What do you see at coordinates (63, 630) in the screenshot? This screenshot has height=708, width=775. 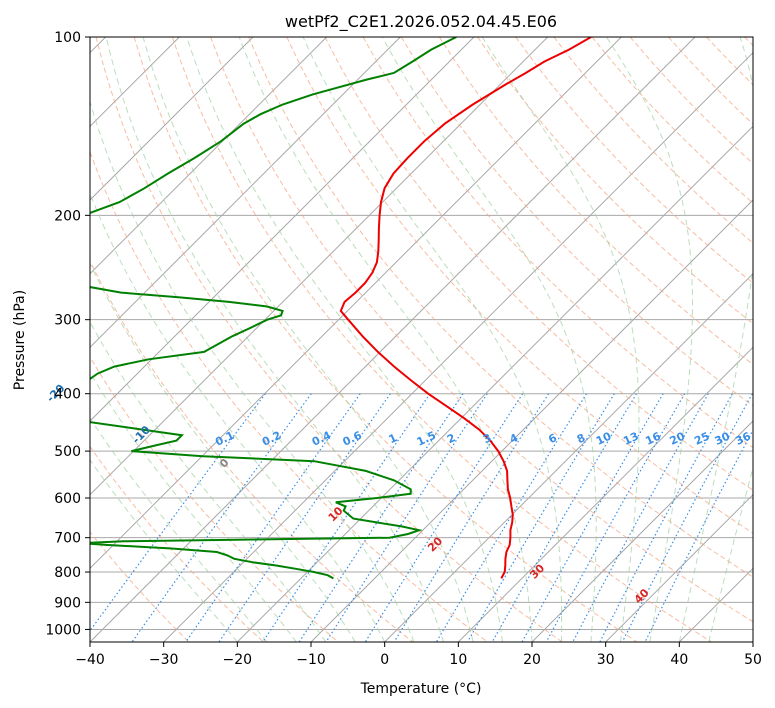 I see `y-tick-label: 1000` at bounding box center [63, 630].